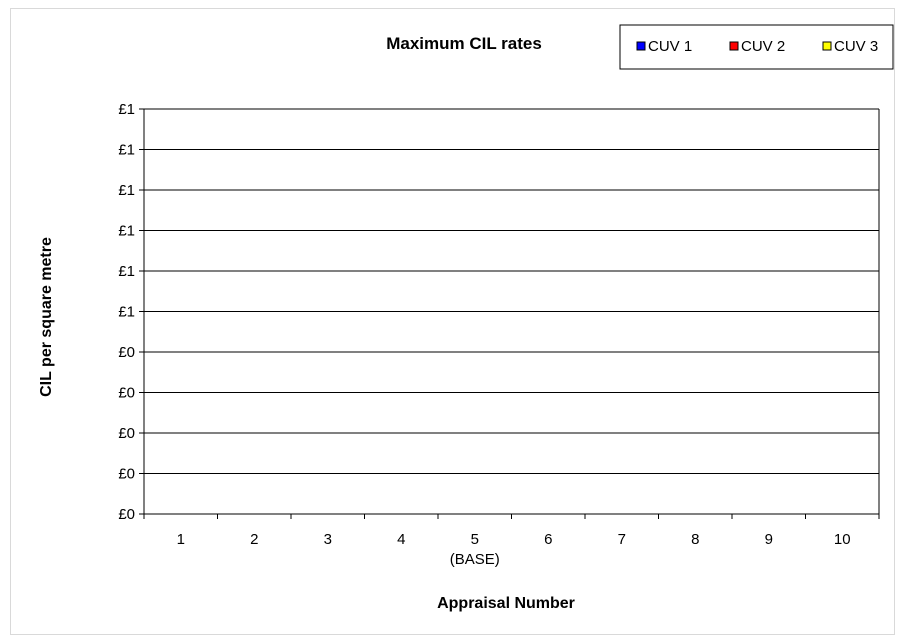 This screenshot has width=900, height=641. I want to click on x-axis-title: Appraisal Number, so click(506, 603).